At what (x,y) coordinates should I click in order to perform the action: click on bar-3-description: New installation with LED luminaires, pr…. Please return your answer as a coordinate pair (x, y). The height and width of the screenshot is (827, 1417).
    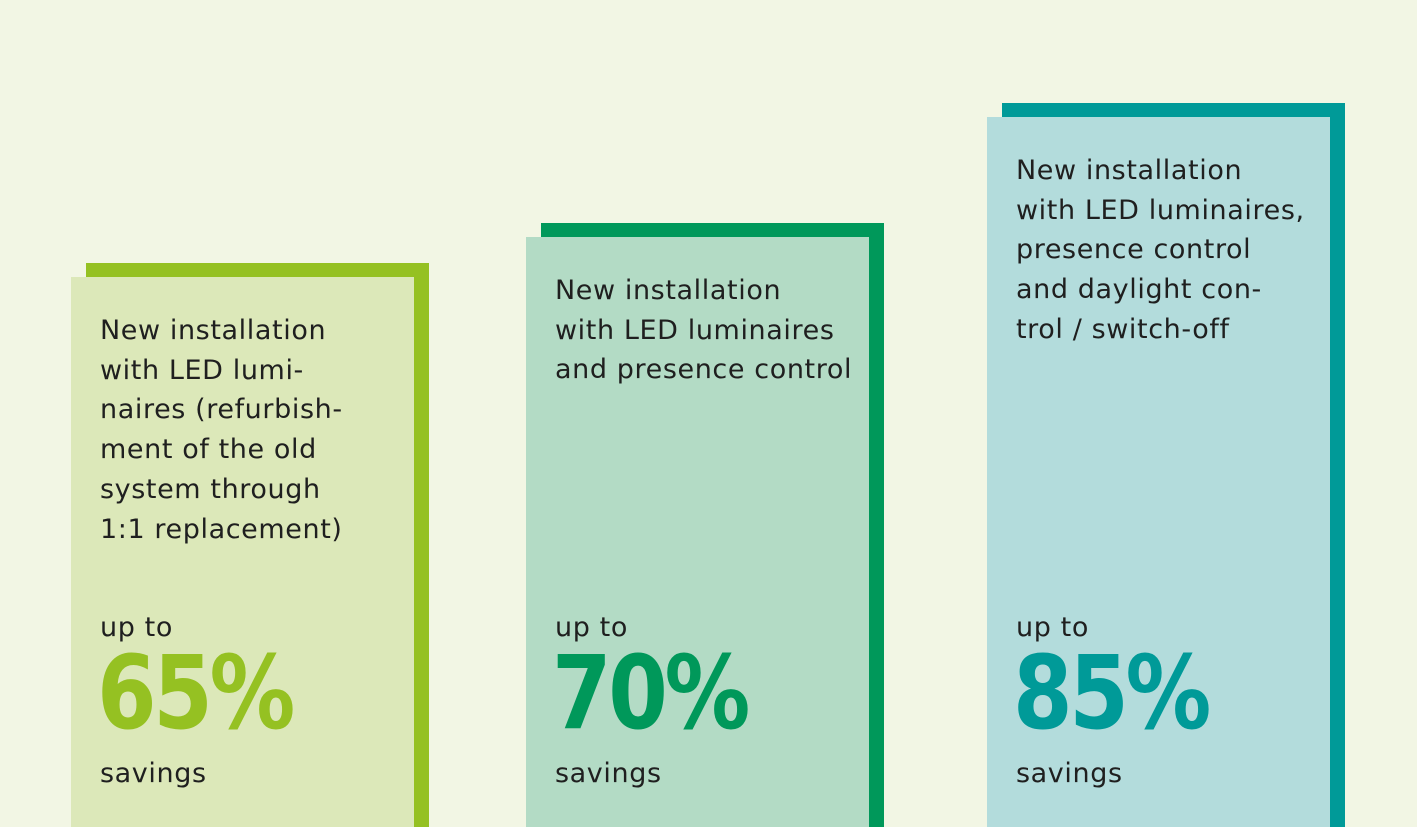
    Looking at the image, I should click on (1160, 250).